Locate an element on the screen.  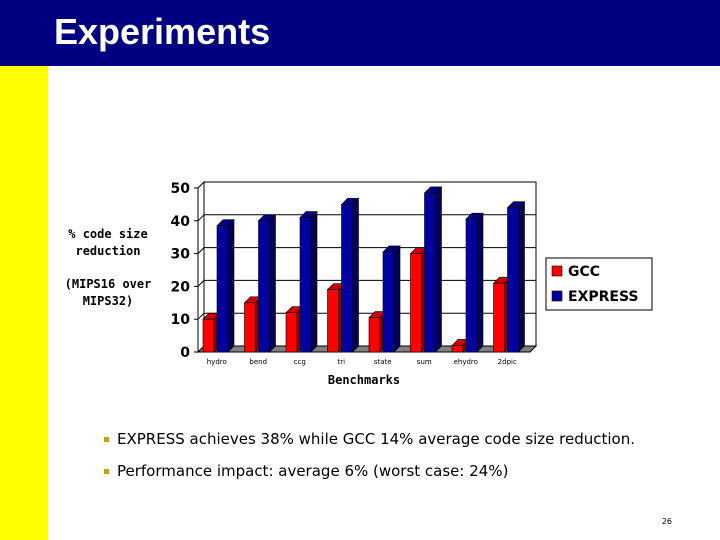
x-tick-label: 2dpic is located at coordinates (507, 362).